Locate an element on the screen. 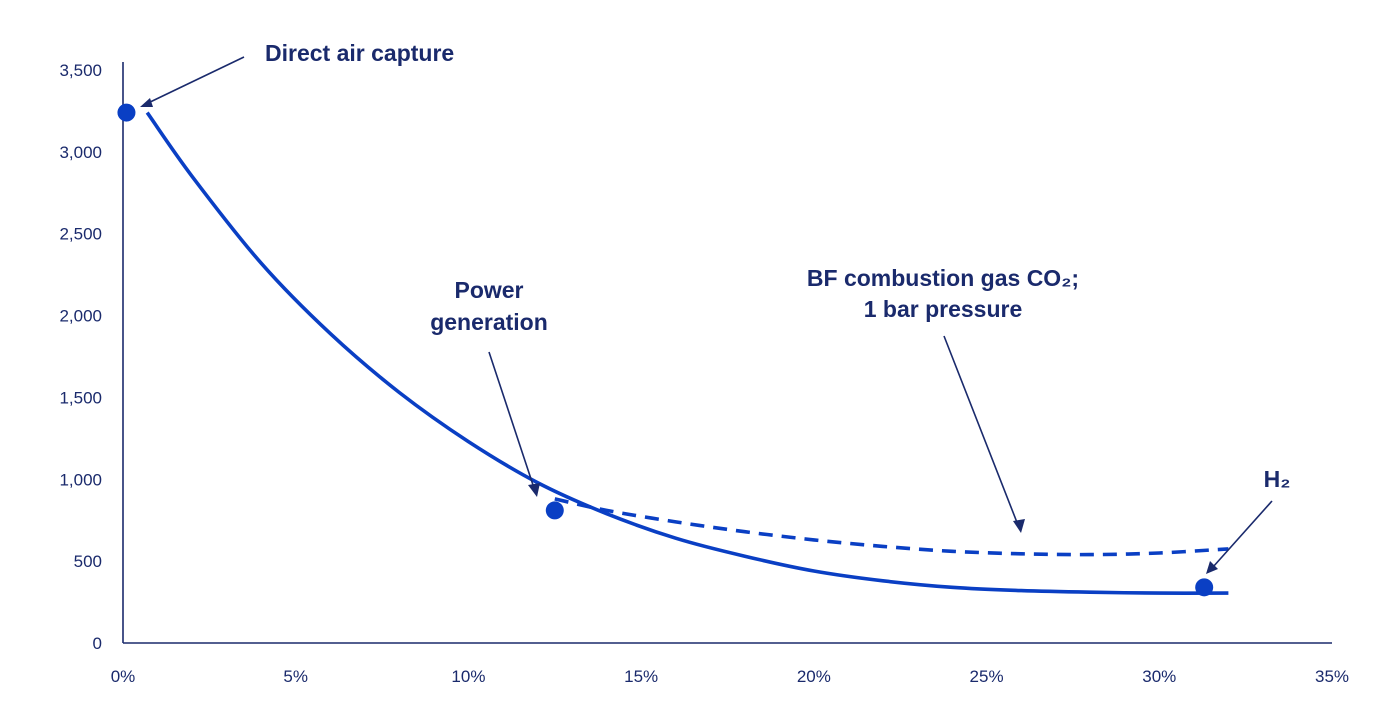  annotation-bf-combustion-line2: 1 bar pressure is located at coordinates (943, 309).